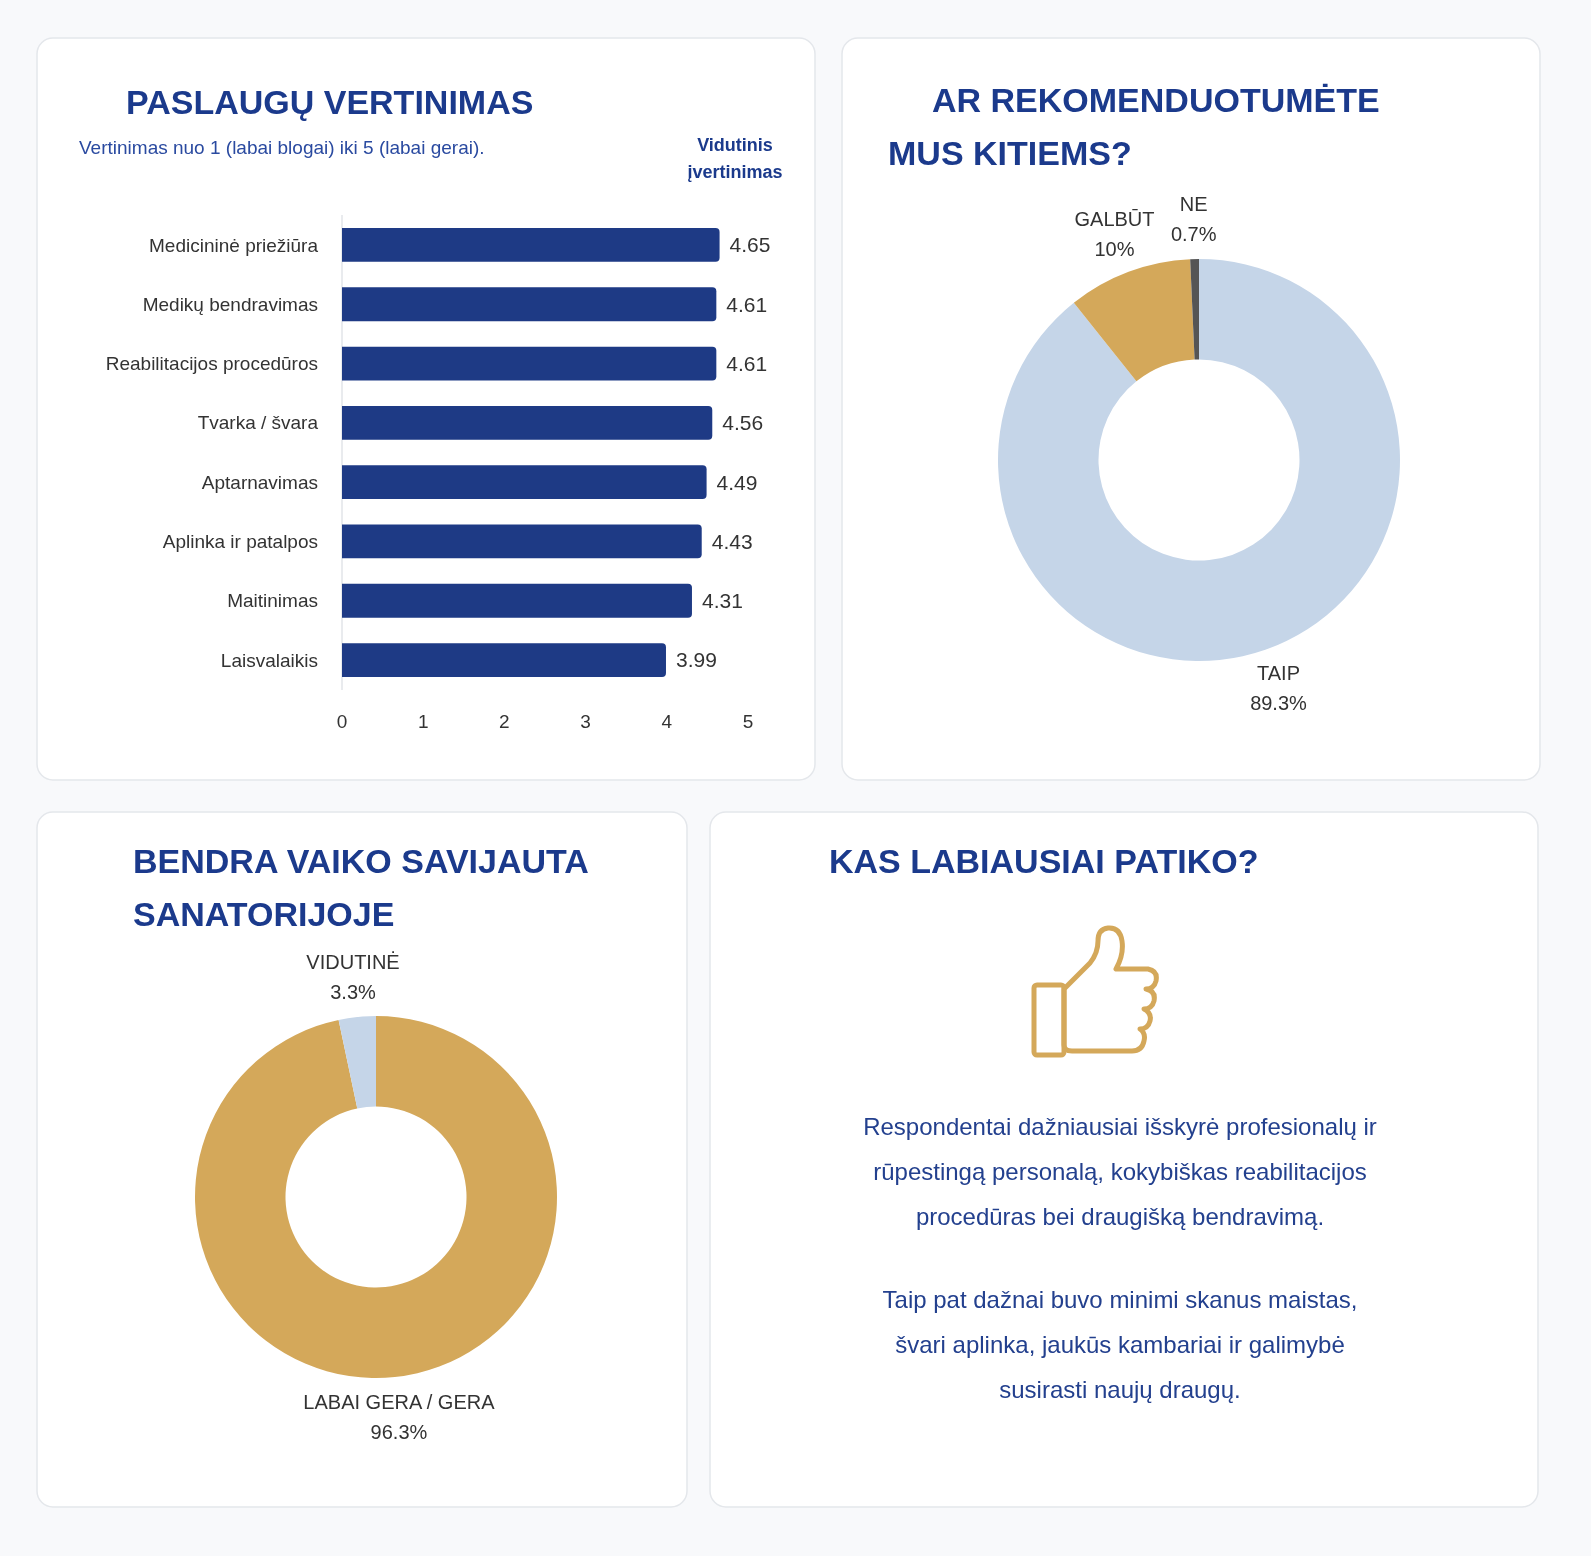 The height and width of the screenshot is (1556, 1591). Describe the element at coordinates (211, 364) in the screenshot. I see `y-tick-label: Reabilitacijos procedūros` at that location.